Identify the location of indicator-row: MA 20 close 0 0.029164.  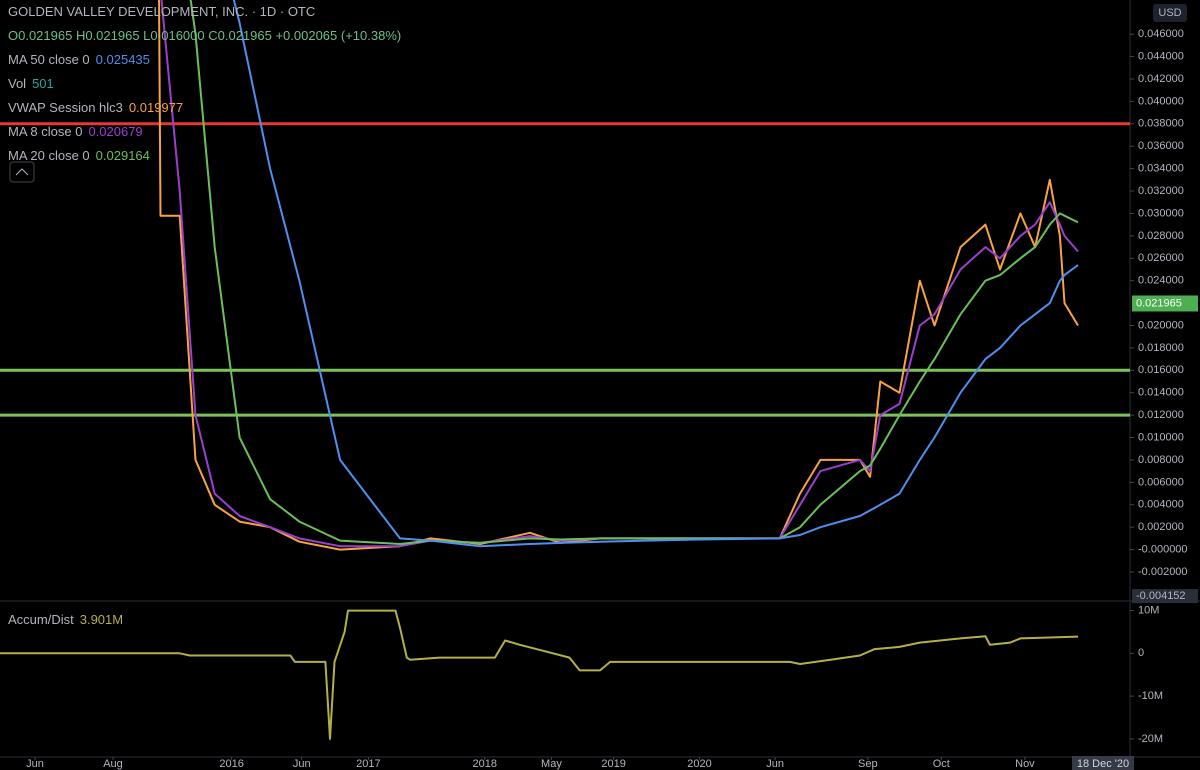
(79, 155).